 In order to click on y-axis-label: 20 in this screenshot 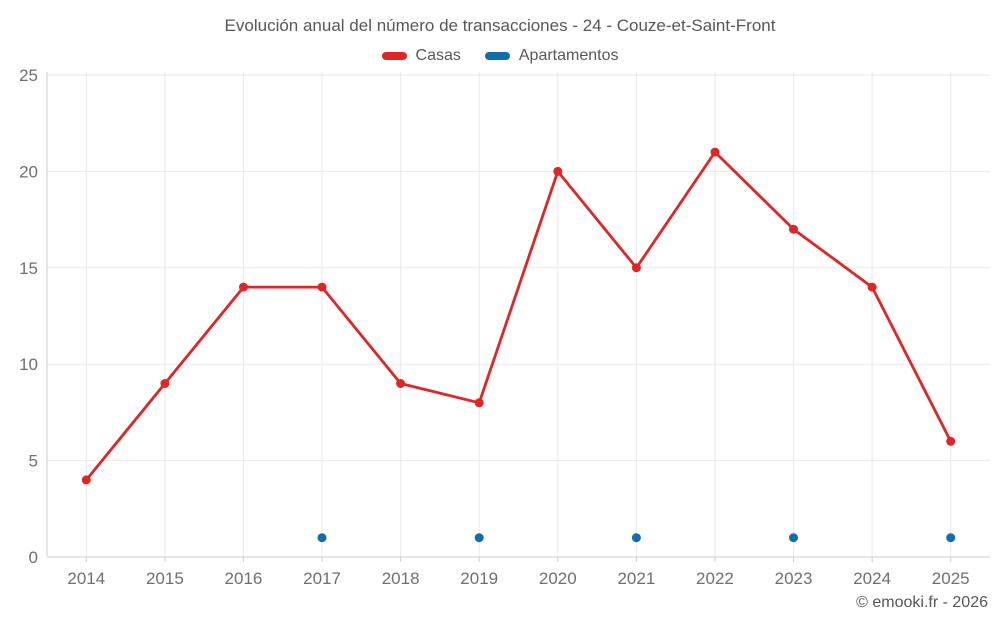, I will do `click(28, 171)`.